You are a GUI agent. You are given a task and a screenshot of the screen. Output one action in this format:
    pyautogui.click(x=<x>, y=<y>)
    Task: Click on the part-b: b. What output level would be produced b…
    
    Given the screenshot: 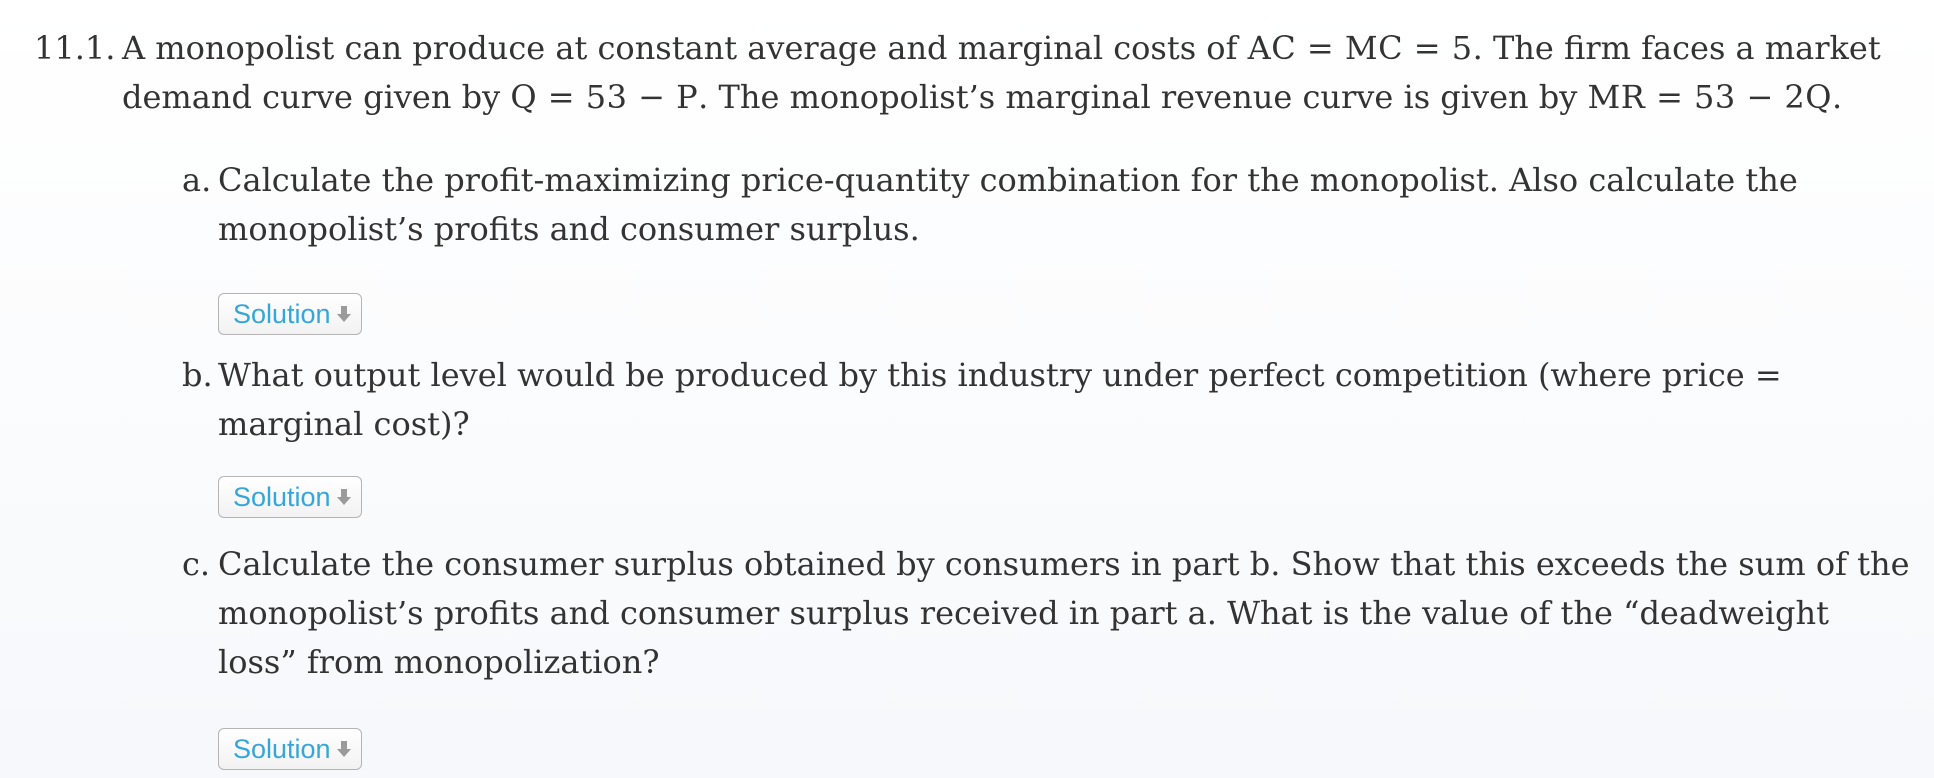 What is the action you would take?
    pyautogui.click(x=1048, y=400)
    